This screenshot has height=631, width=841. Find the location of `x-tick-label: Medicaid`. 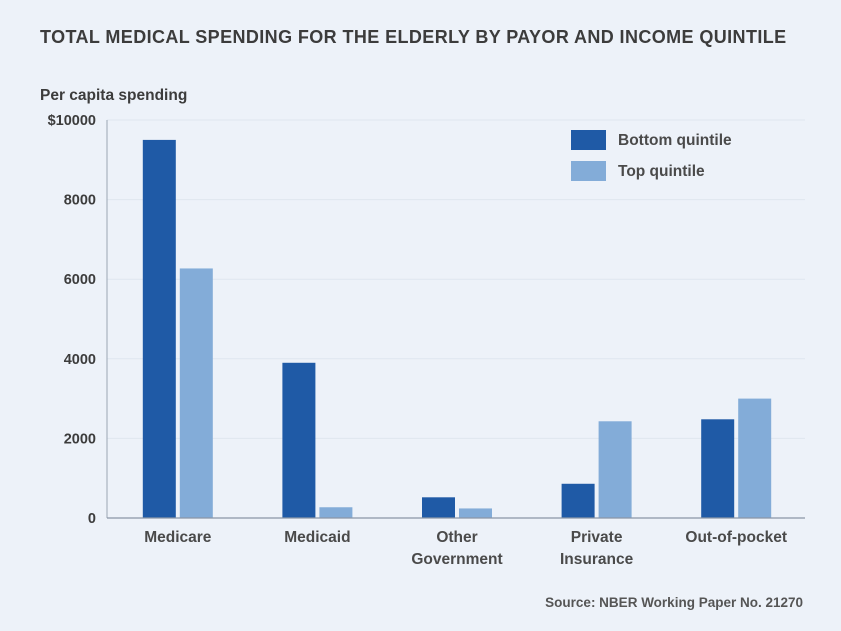

x-tick-label: Medicaid is located at coordinates (317, 537).